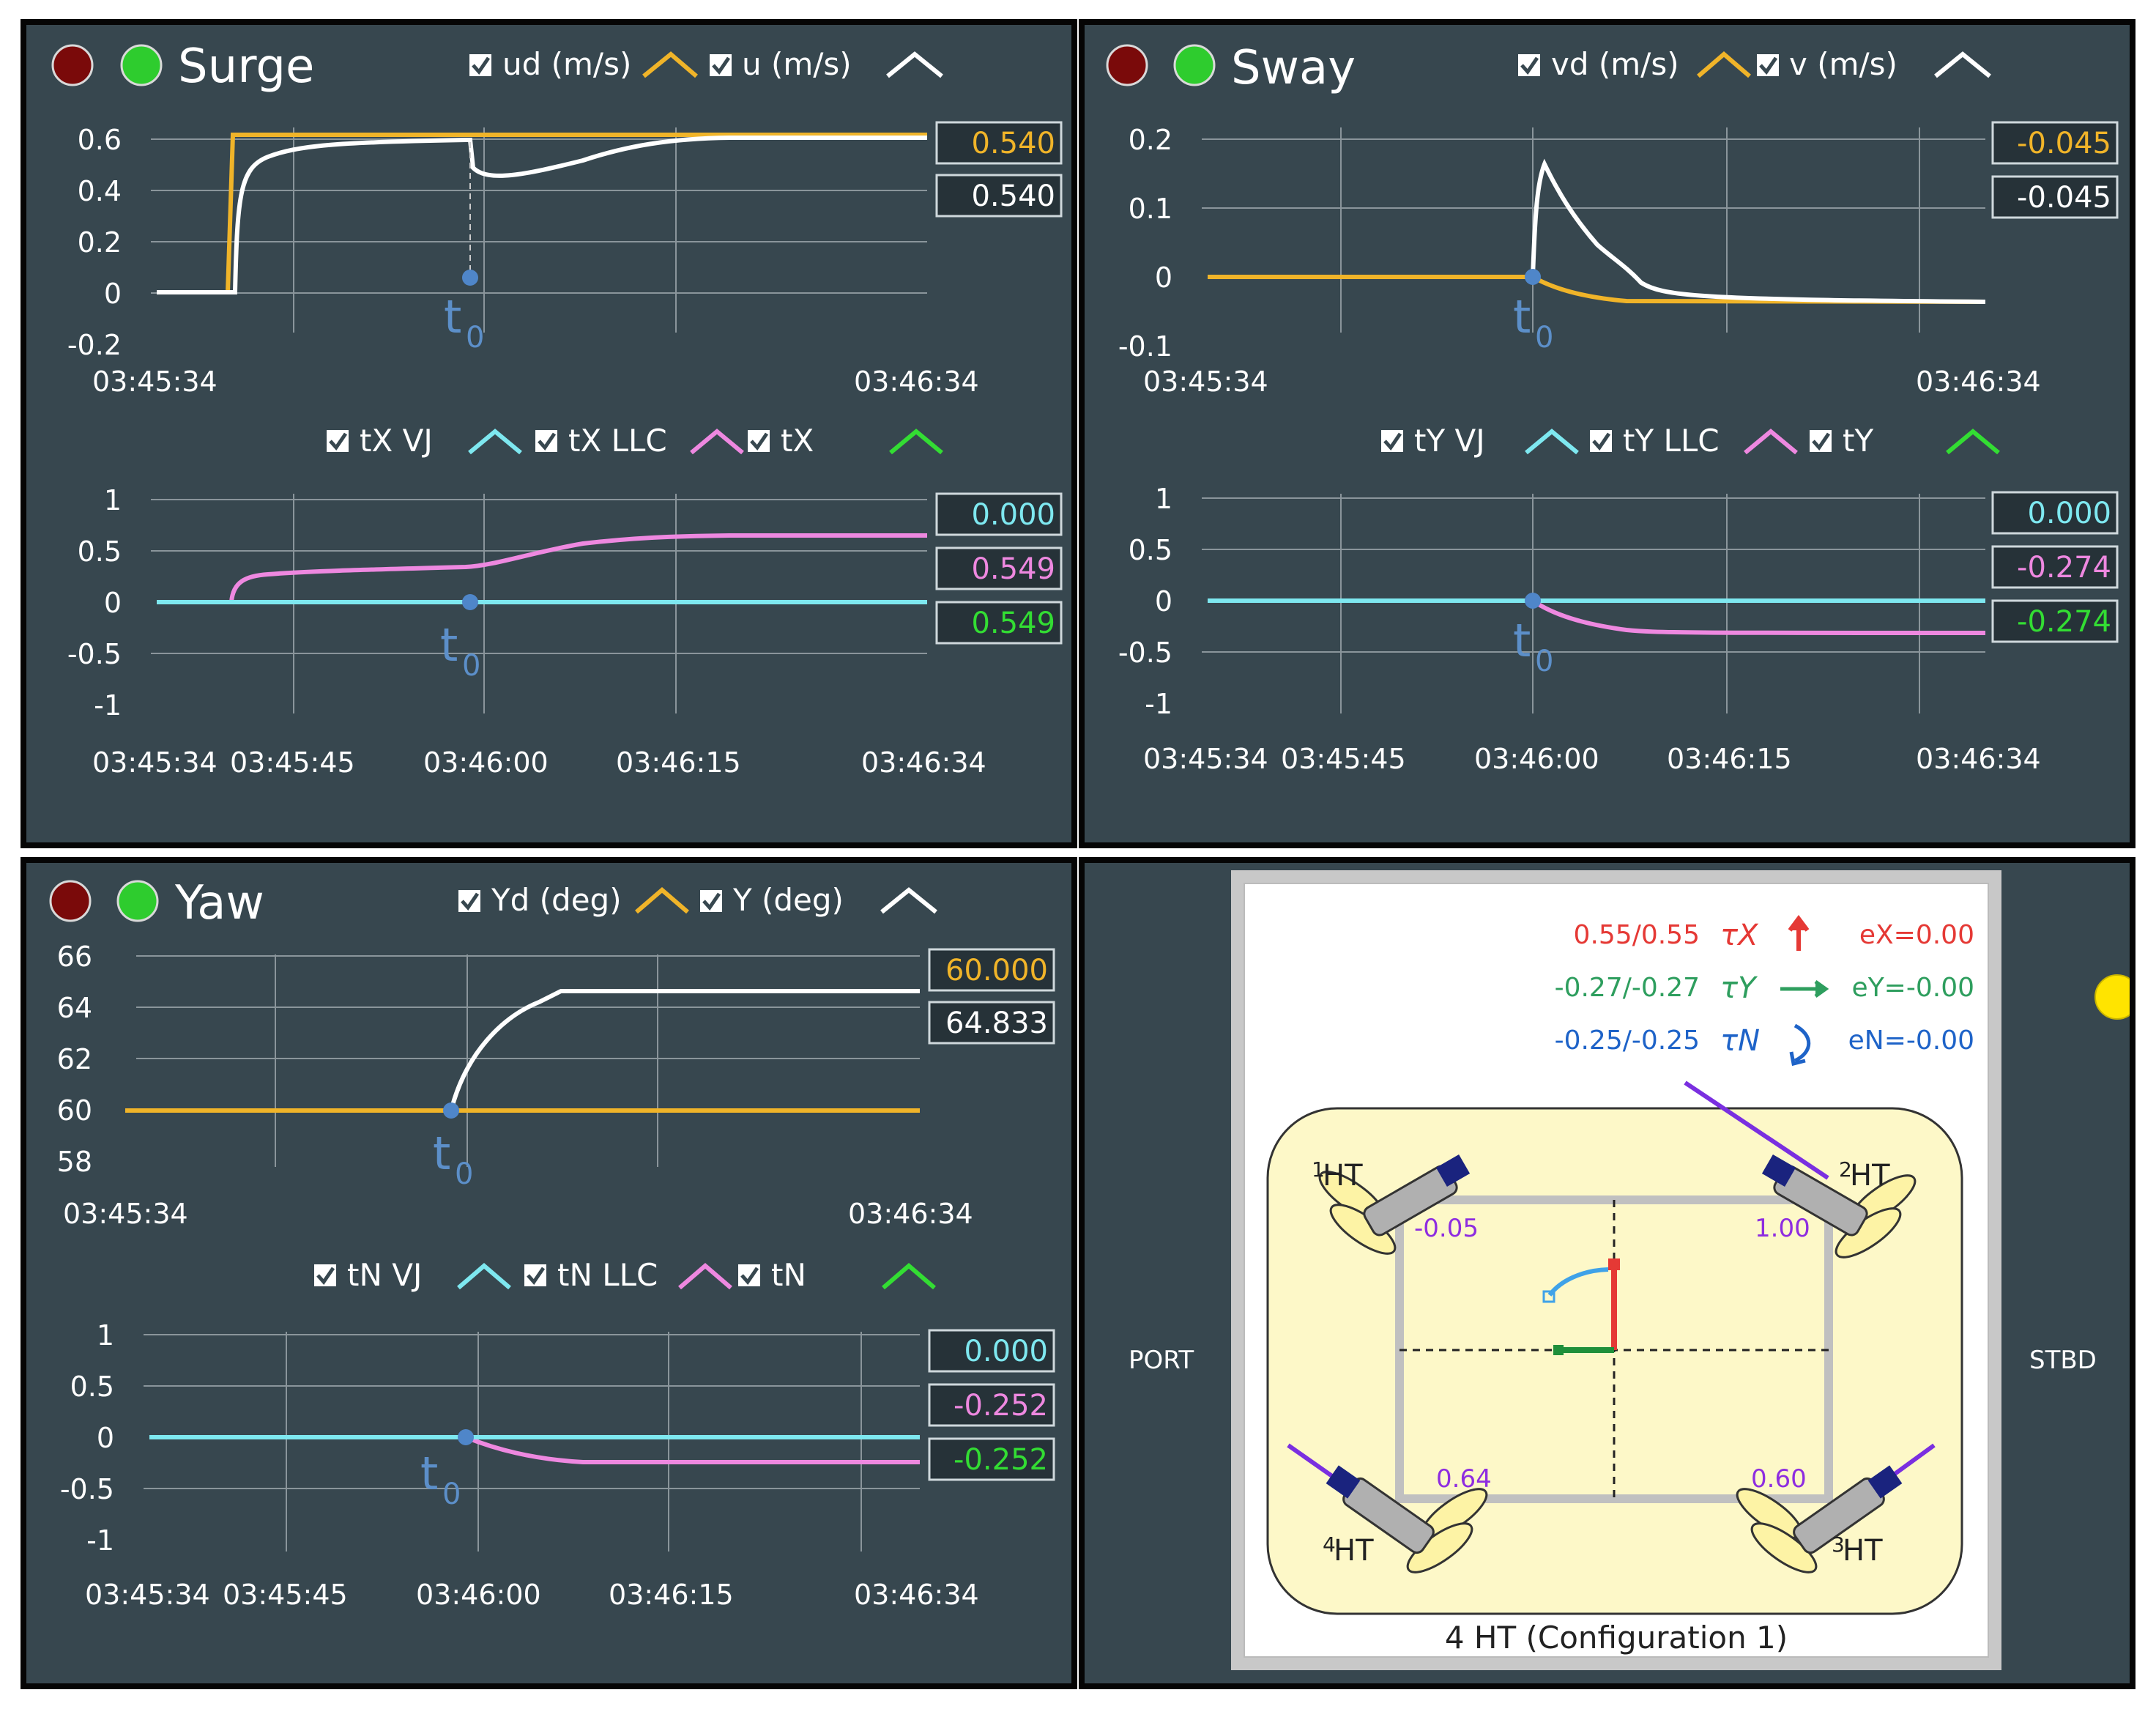 The height and width of the screenshot is (1709, 2156). What do you see at coordinates (1756, 1130) in the screenshot?
I see `thruster-2-force-line` at bounding box center [1756, 1130].